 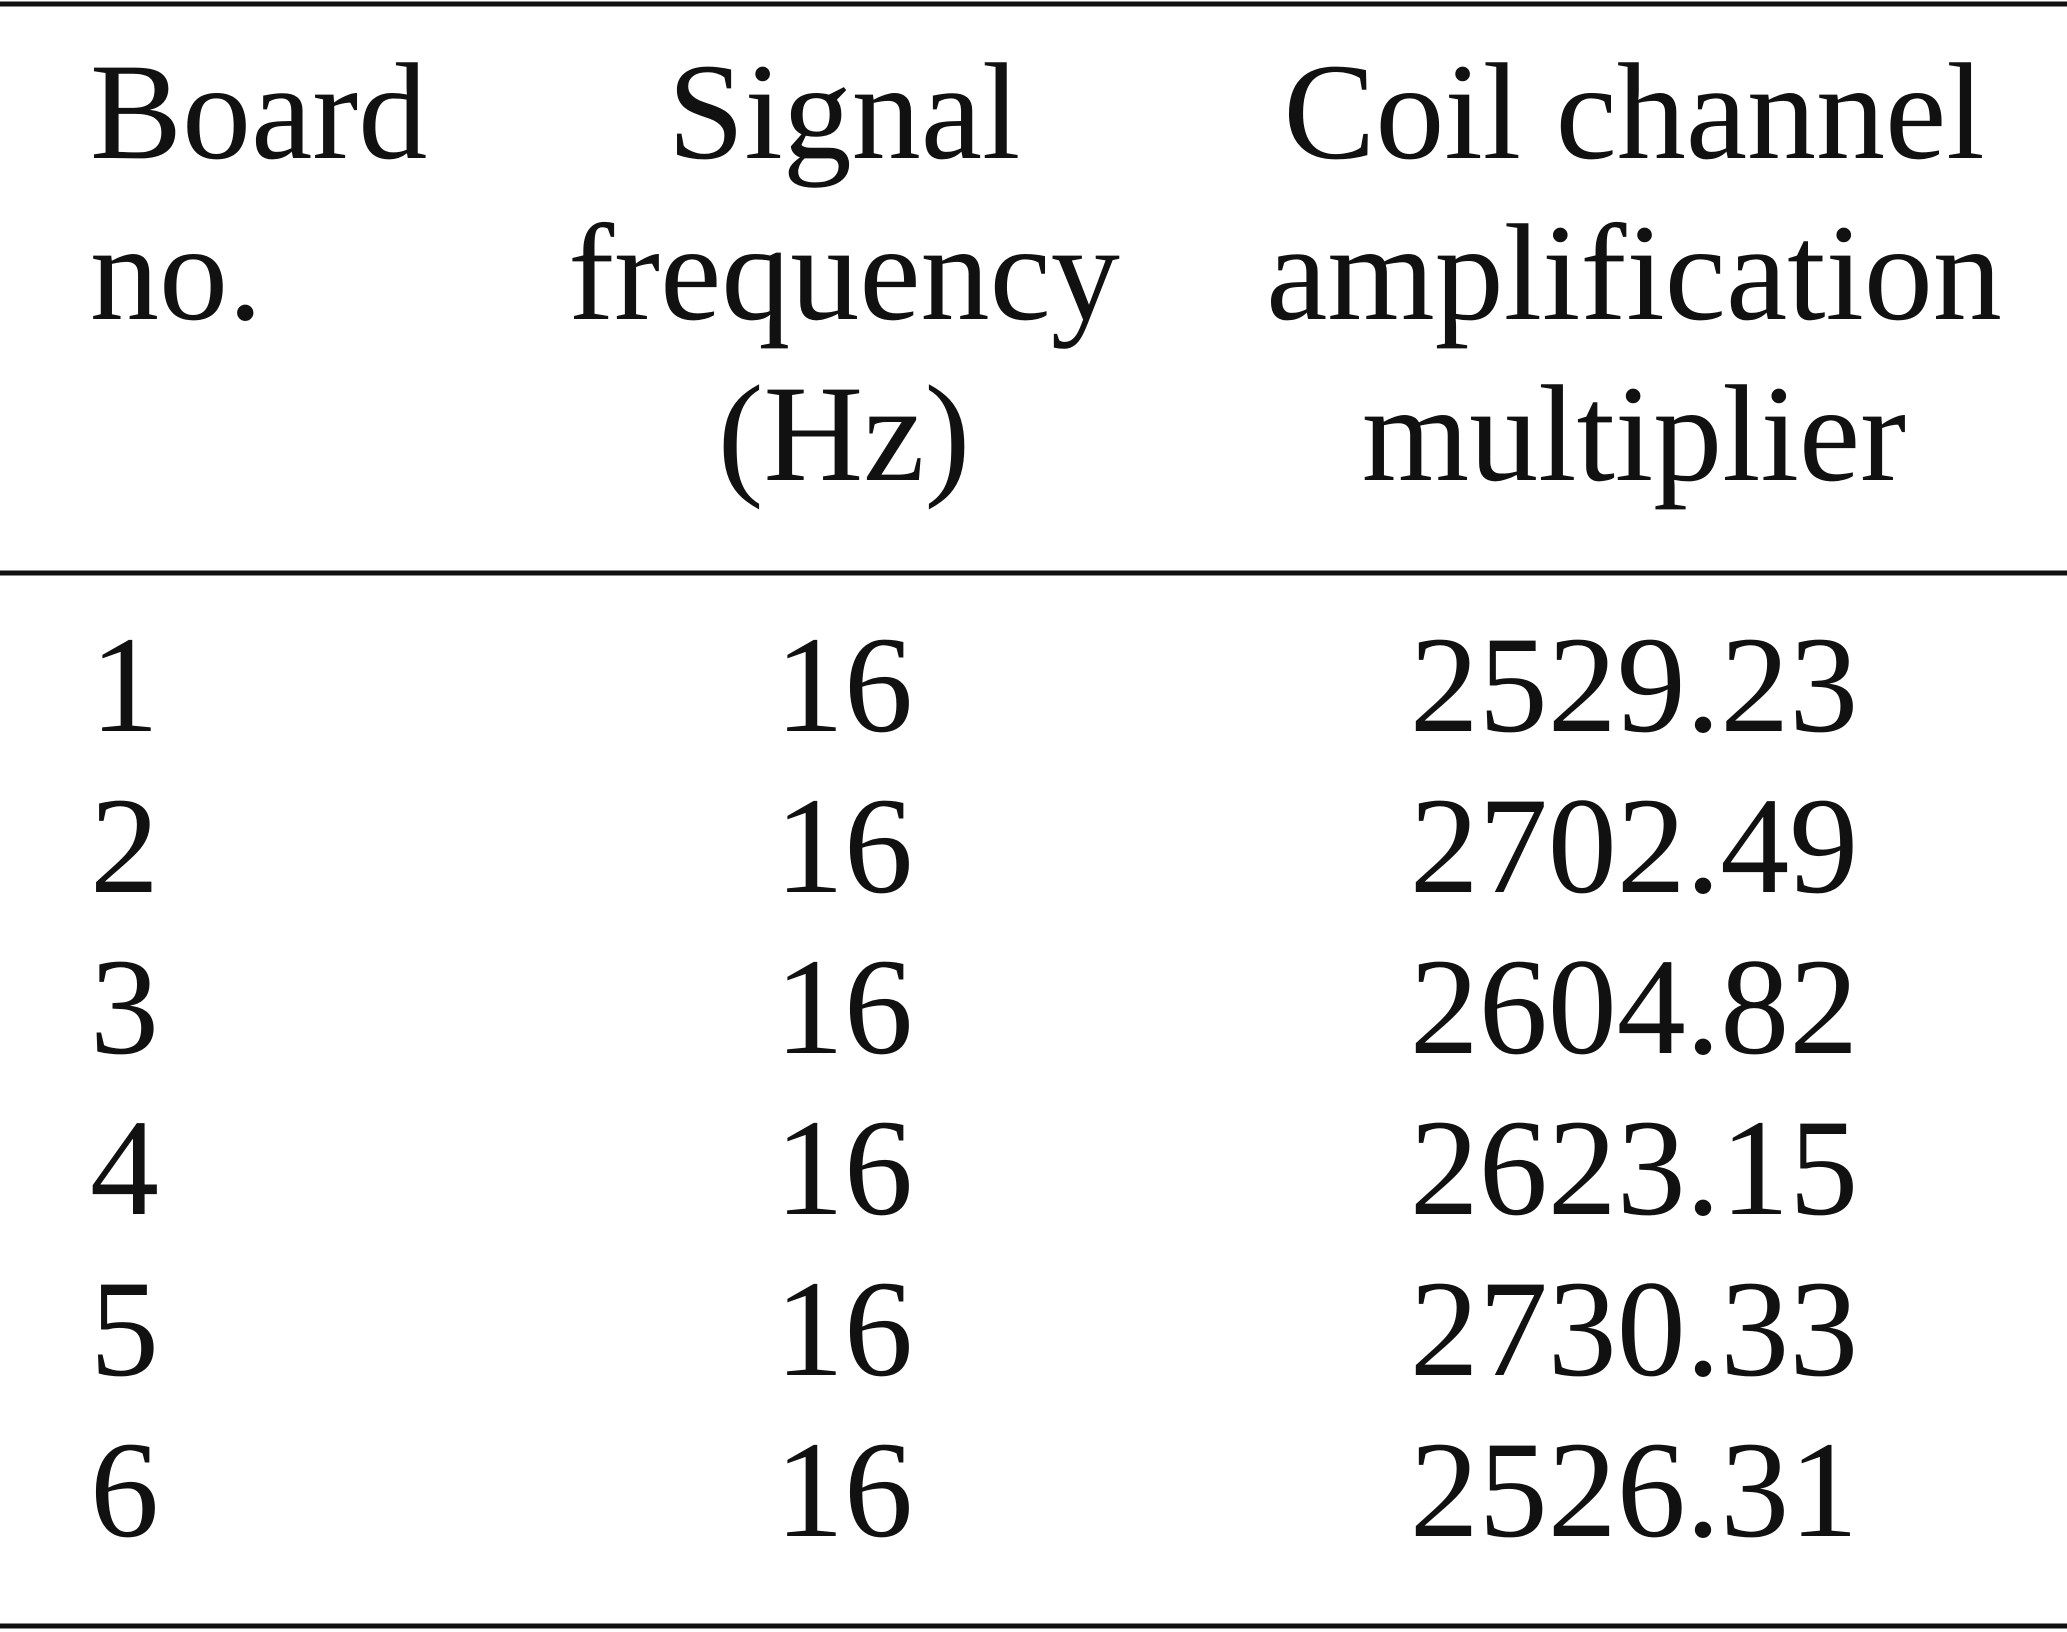 What do you see at coordinates (1634, 845) in the screenshot?
I see `table-cell: 2702.49` at bounding box center [1634, 845].